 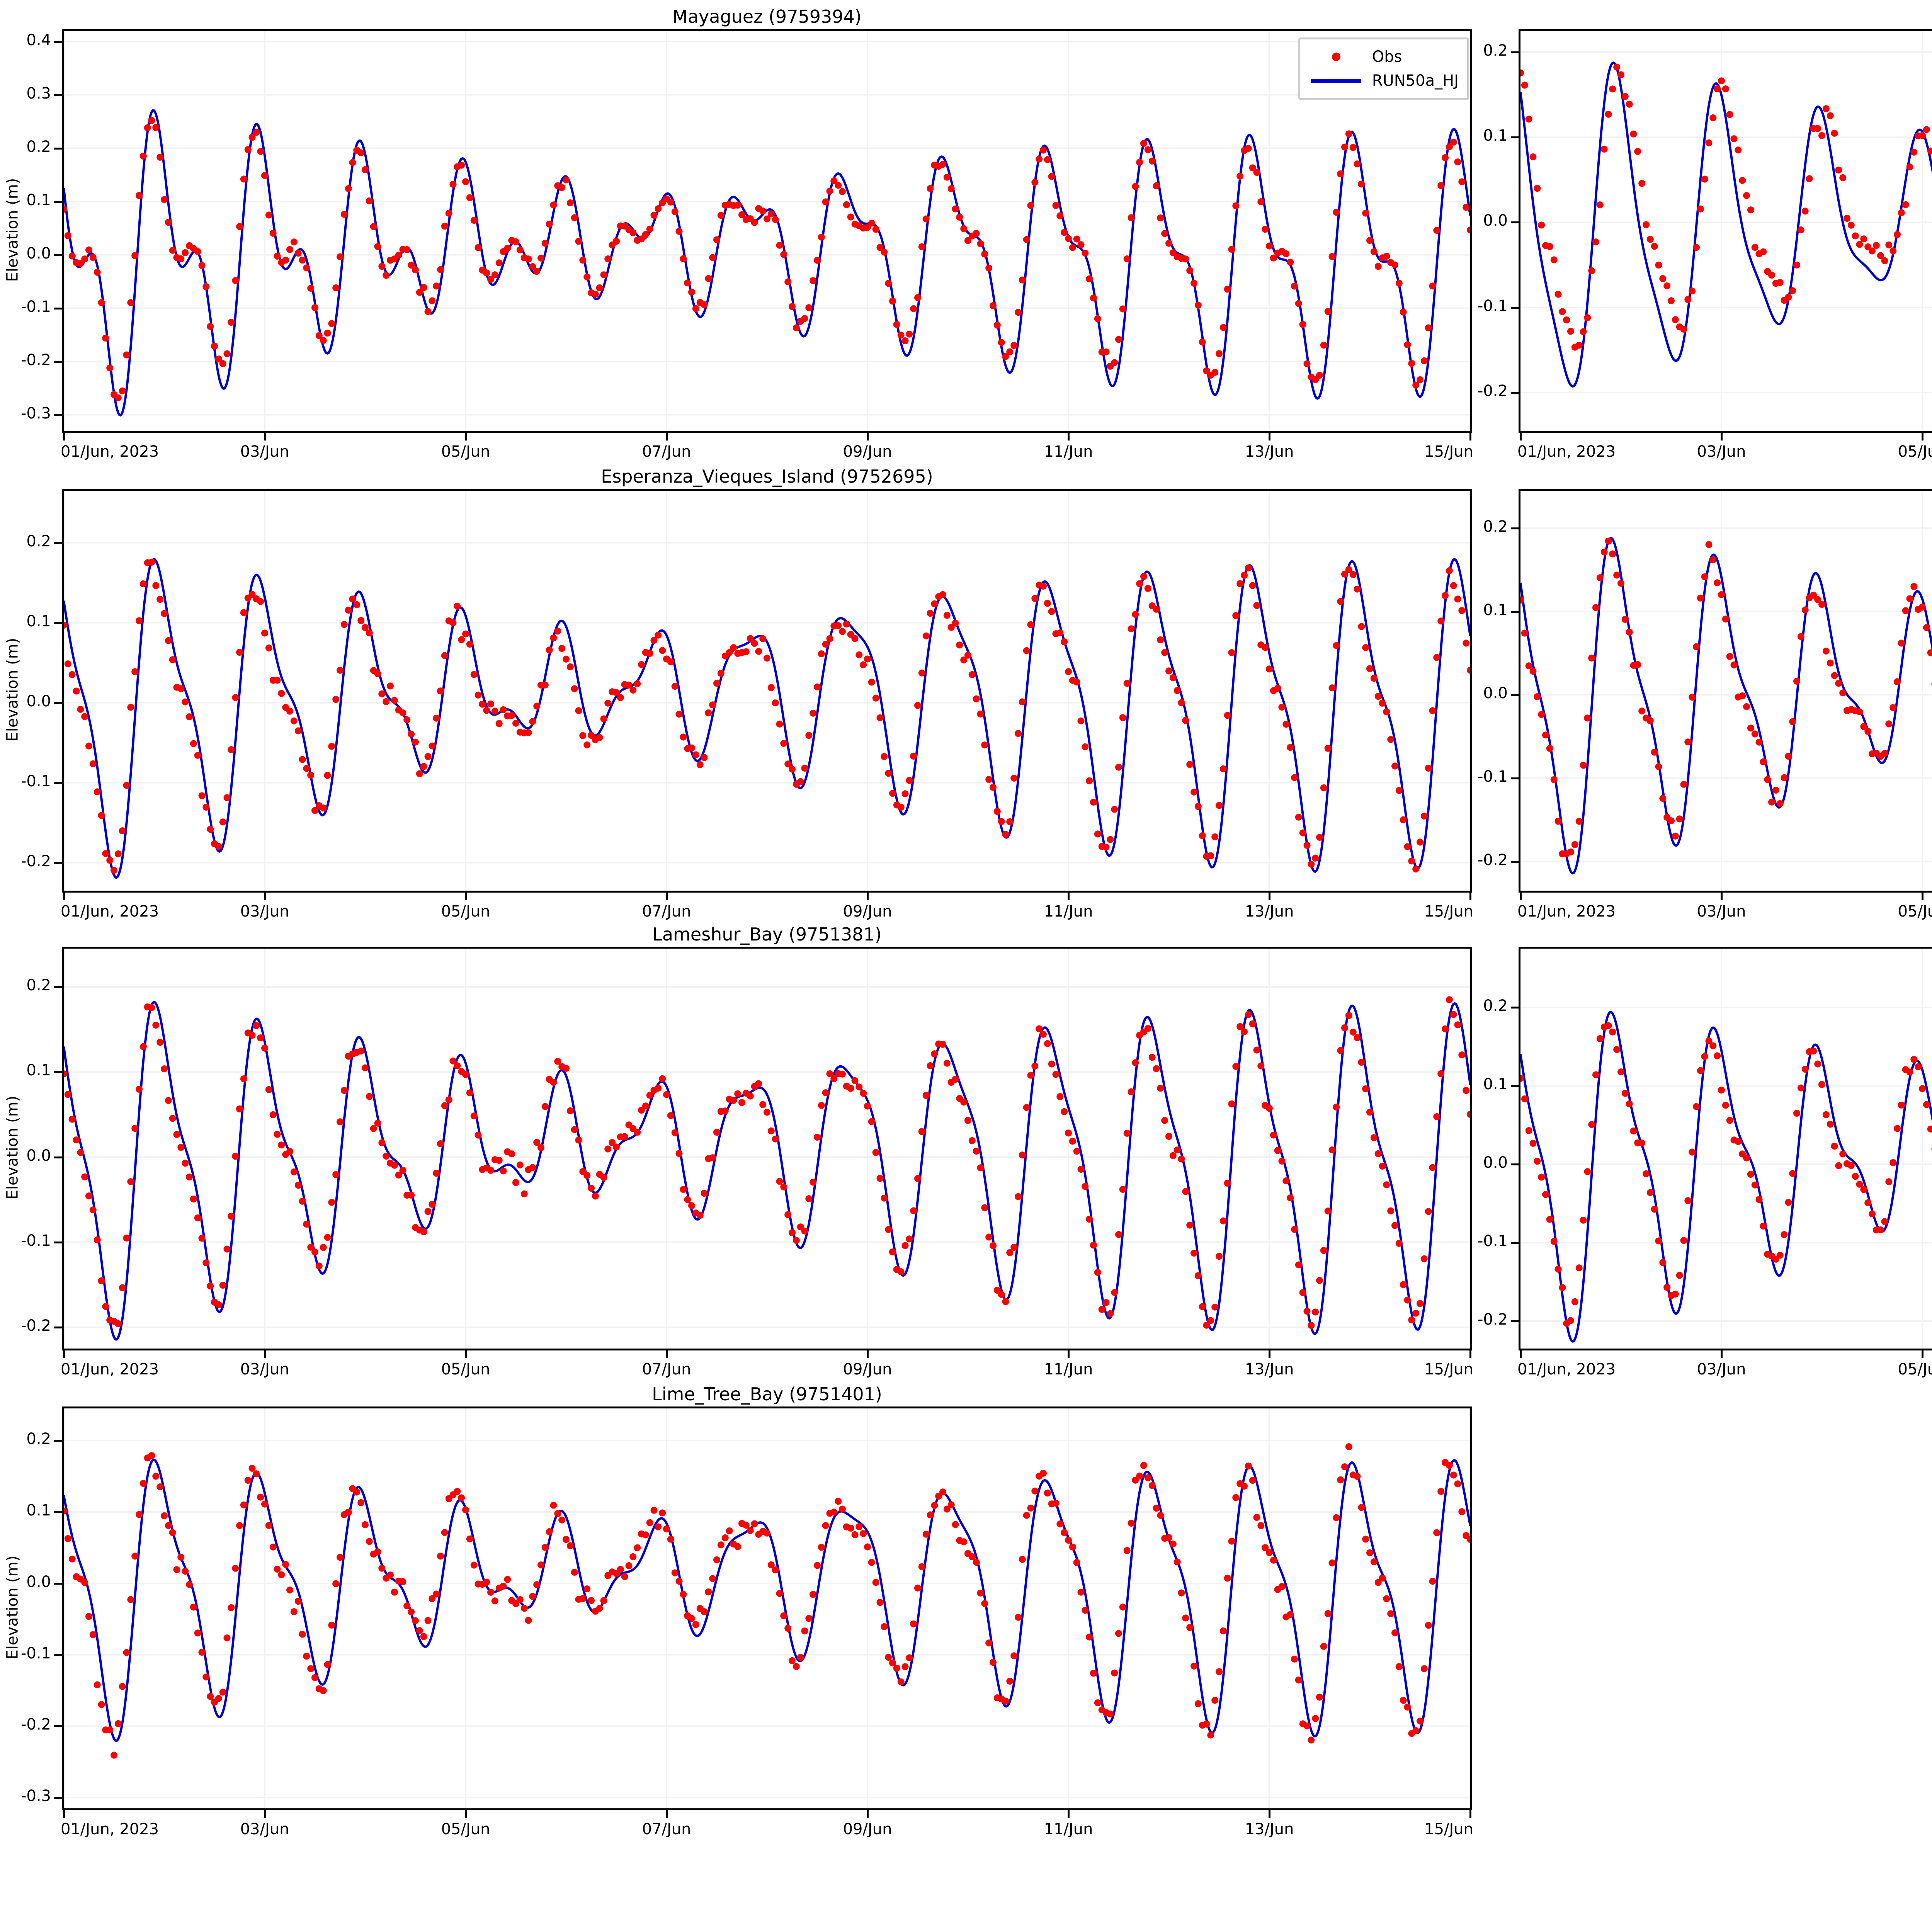 I want to click on obs-series-points, so click(x=767, y=259).